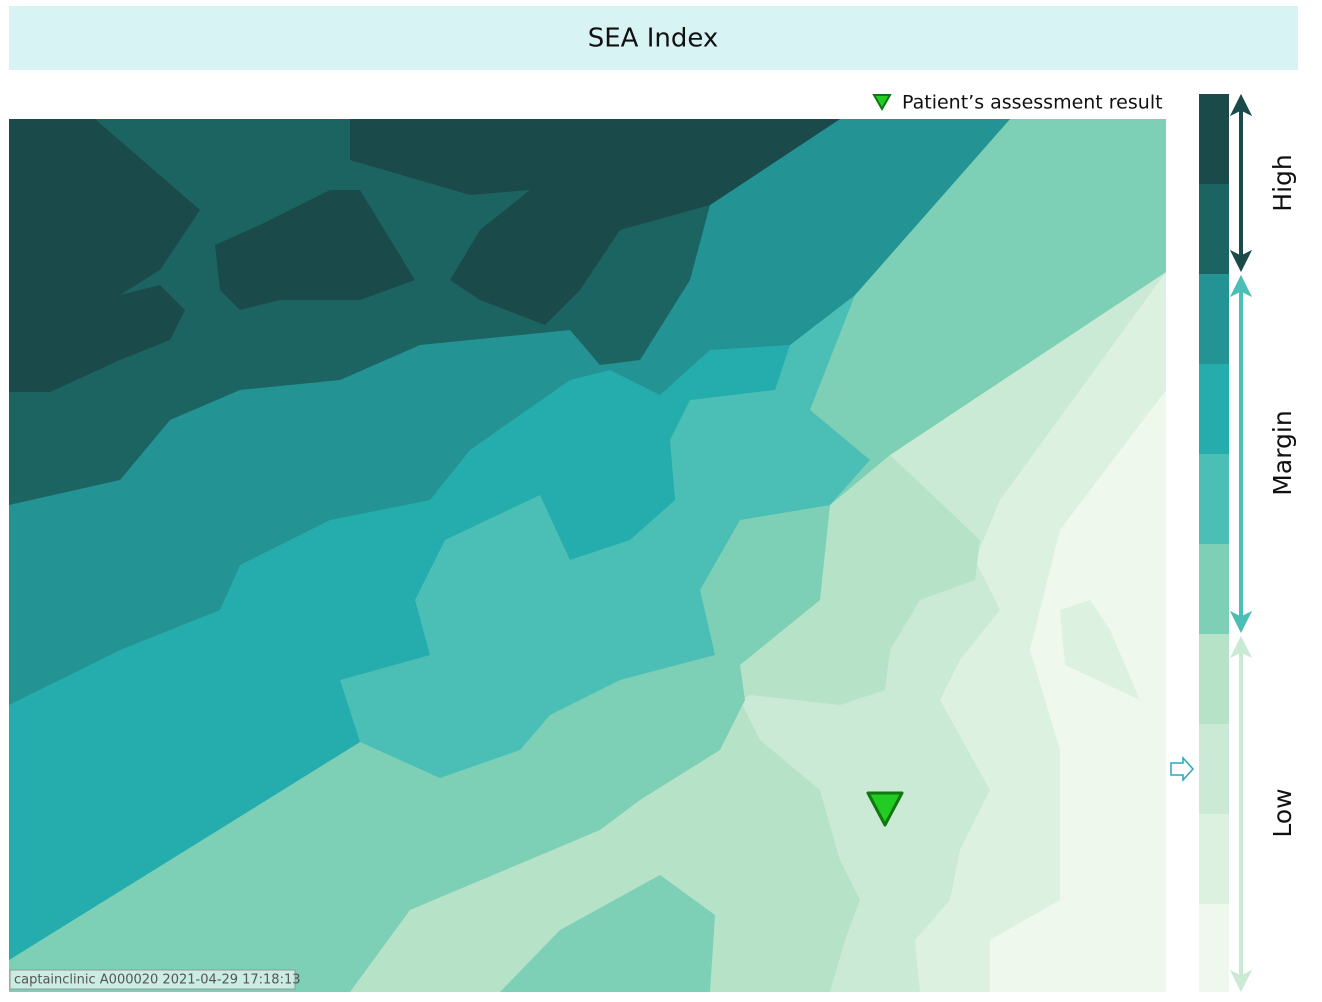  Describe the element at coordinates (1282, 452) in the screenshot. I see `scale-label: Margin` at that location.